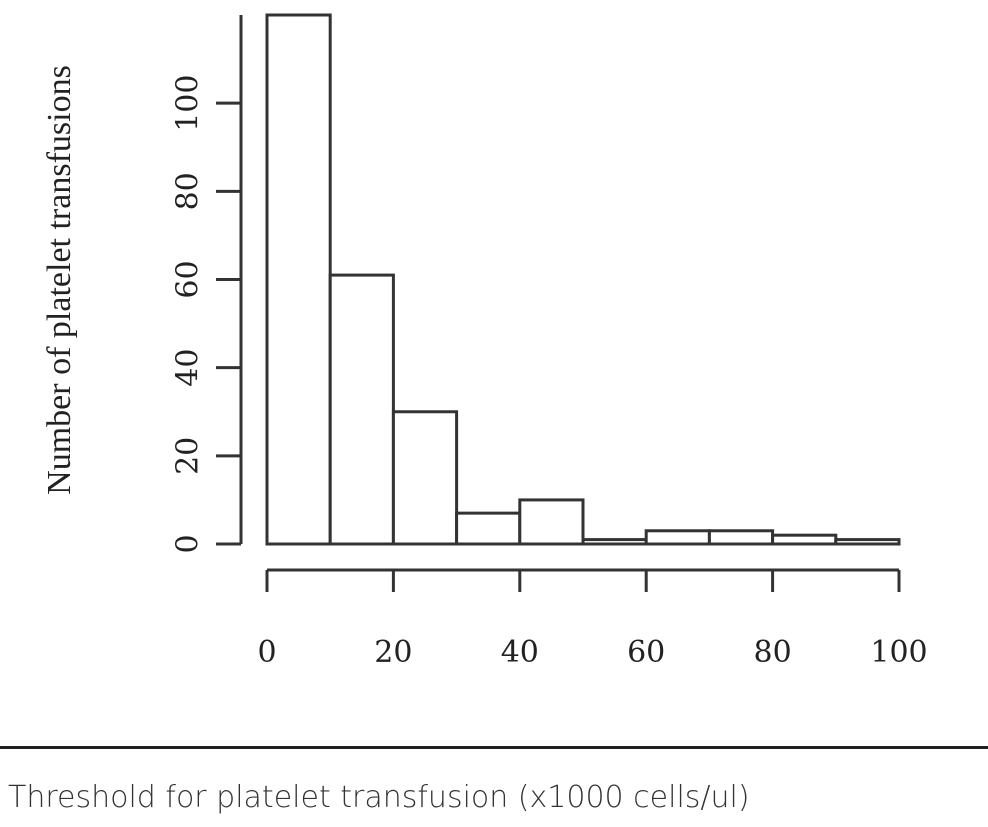  I want to click on y-axis: 0 20 40 60 80 100, so click(207, 284).